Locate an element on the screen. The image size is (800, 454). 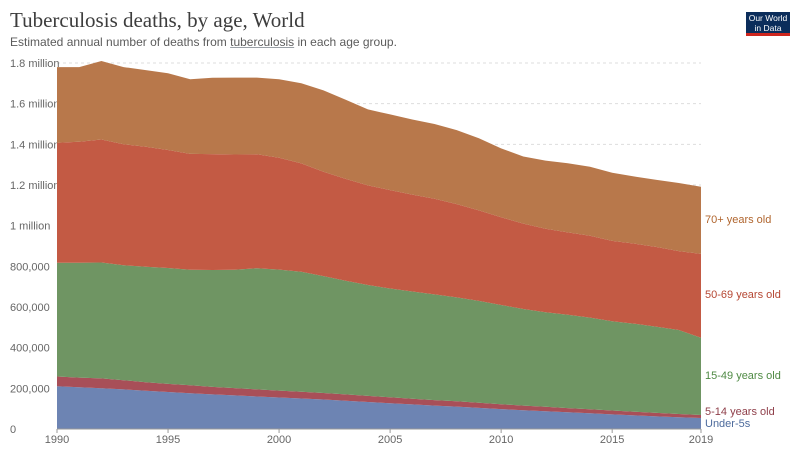
x-tick-label: 1995 is located at coordinates (168, 440).